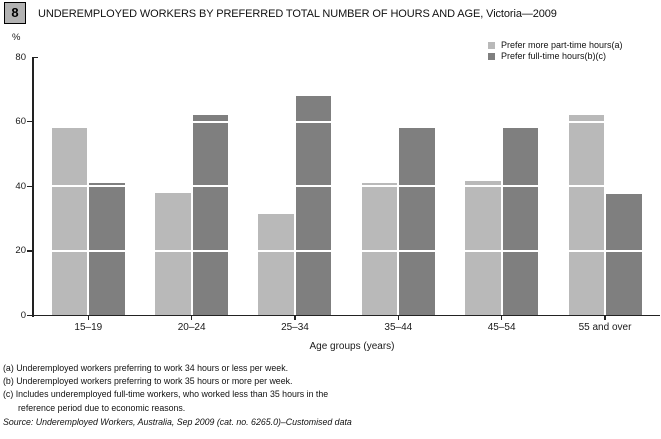 The image size is (661, 439). I want to click on y-axis-unit-label: %, so click(16, 37).